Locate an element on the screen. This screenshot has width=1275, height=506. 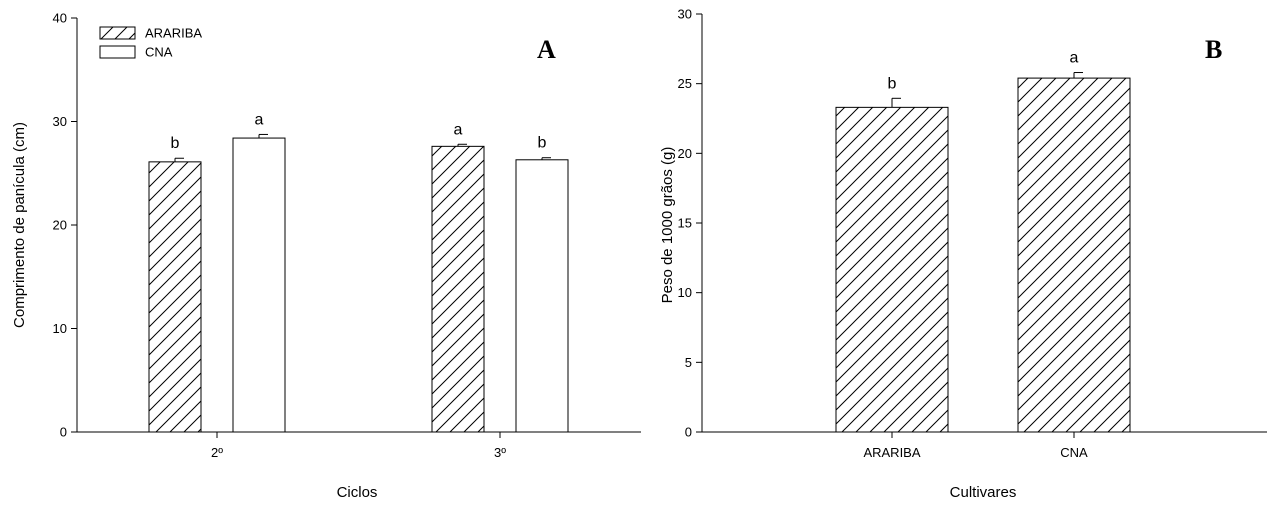
panel-a-legend: ARARIBA CNA is located at coordinates (150, 43).